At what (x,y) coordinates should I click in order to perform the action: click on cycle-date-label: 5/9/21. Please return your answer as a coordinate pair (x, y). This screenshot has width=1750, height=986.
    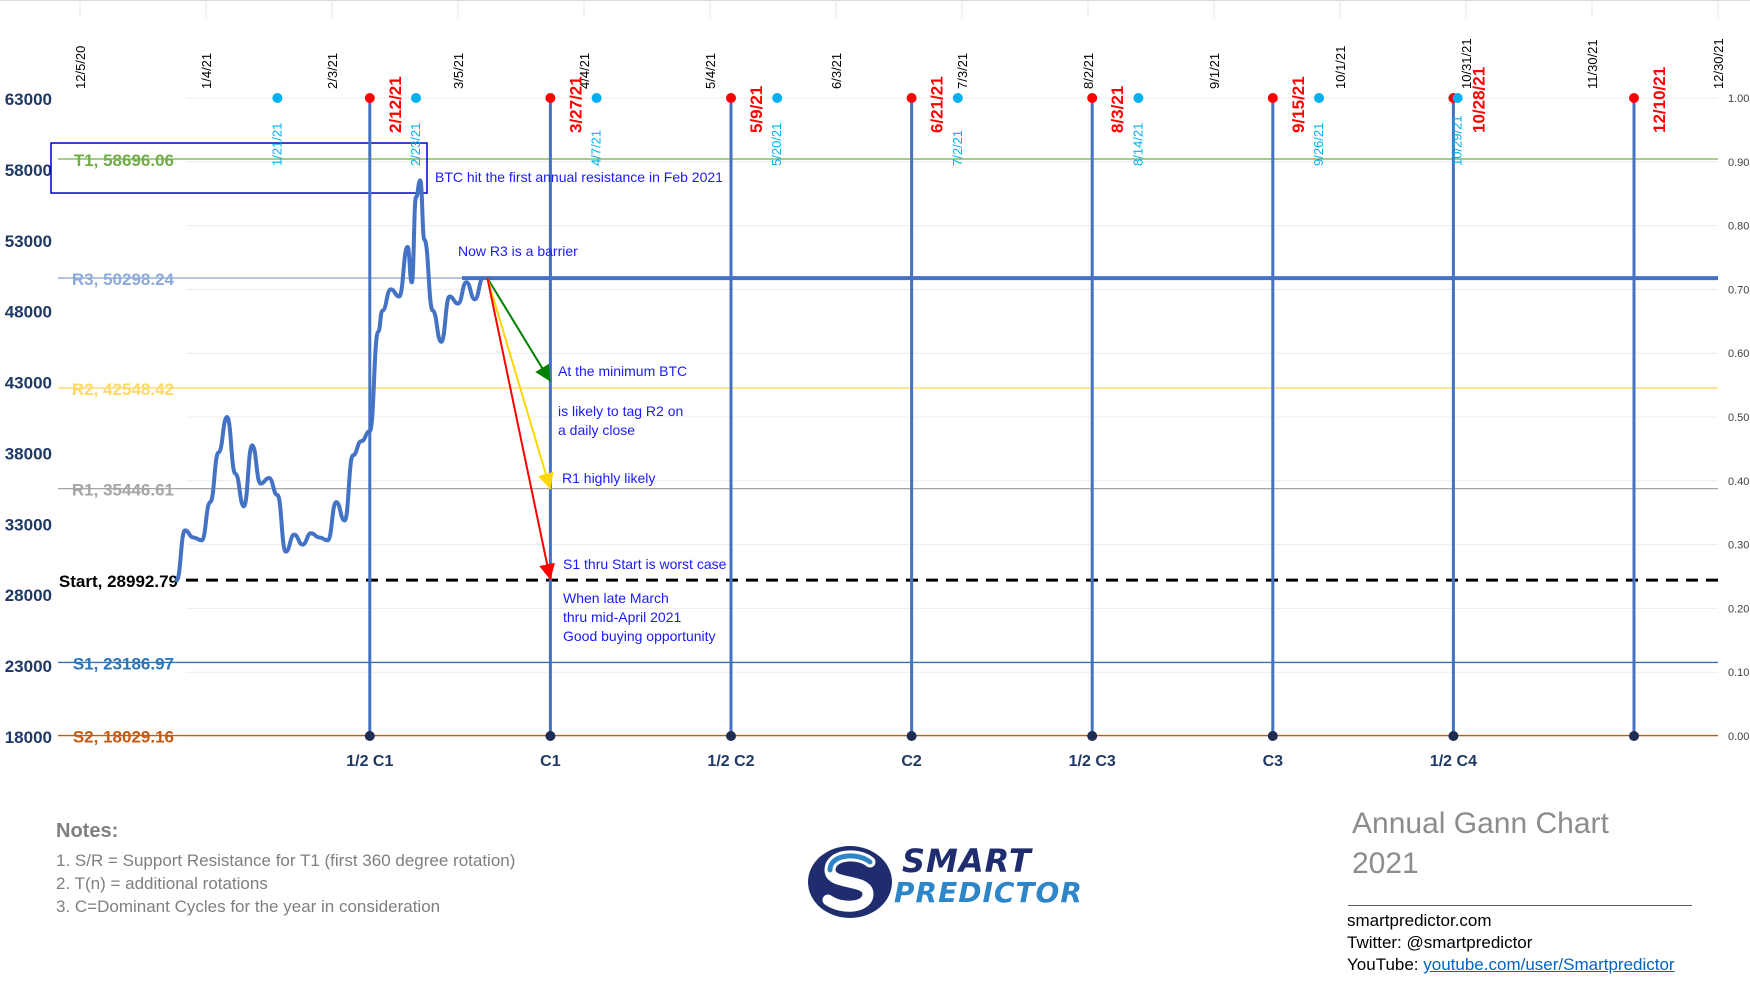
    Looking at the image, I should click on (756, 109).